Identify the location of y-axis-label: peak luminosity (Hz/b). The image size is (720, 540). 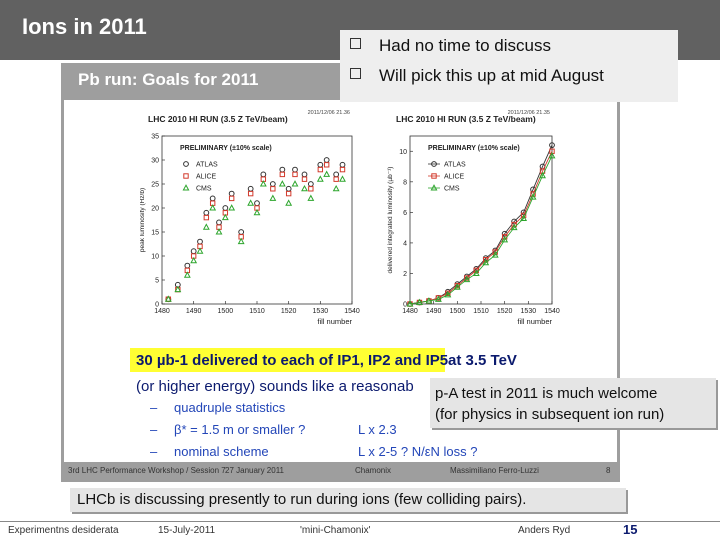
(143, 220).